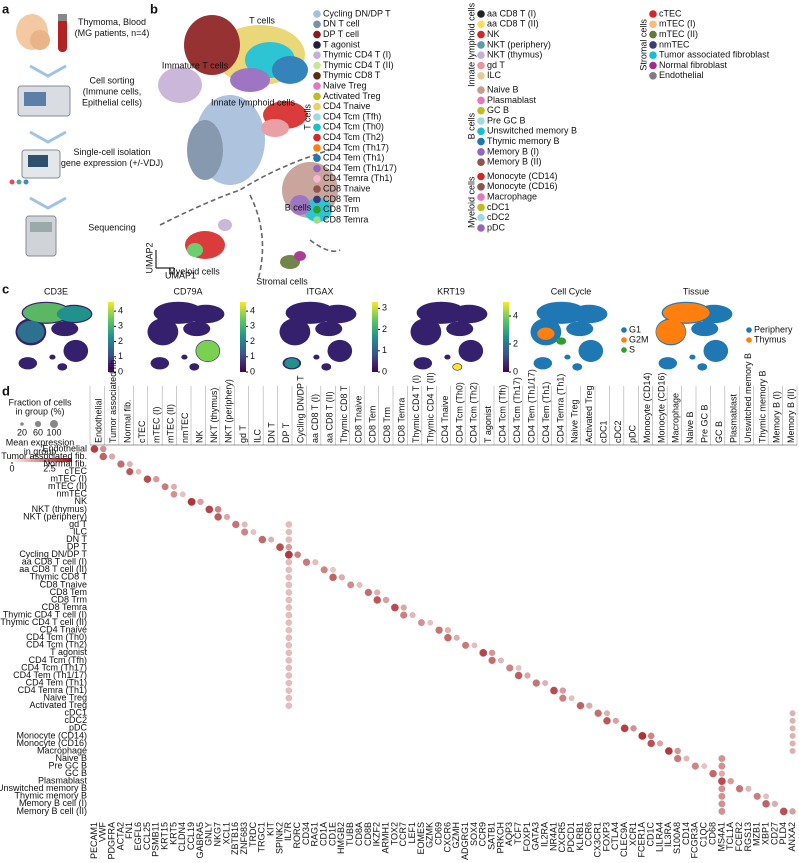 This screenshot has height=863, width=799. What do you see at coordinates (315, 834) in the screenshot?
I see `gene-label: RAG1` at bounding box center [315, 834].